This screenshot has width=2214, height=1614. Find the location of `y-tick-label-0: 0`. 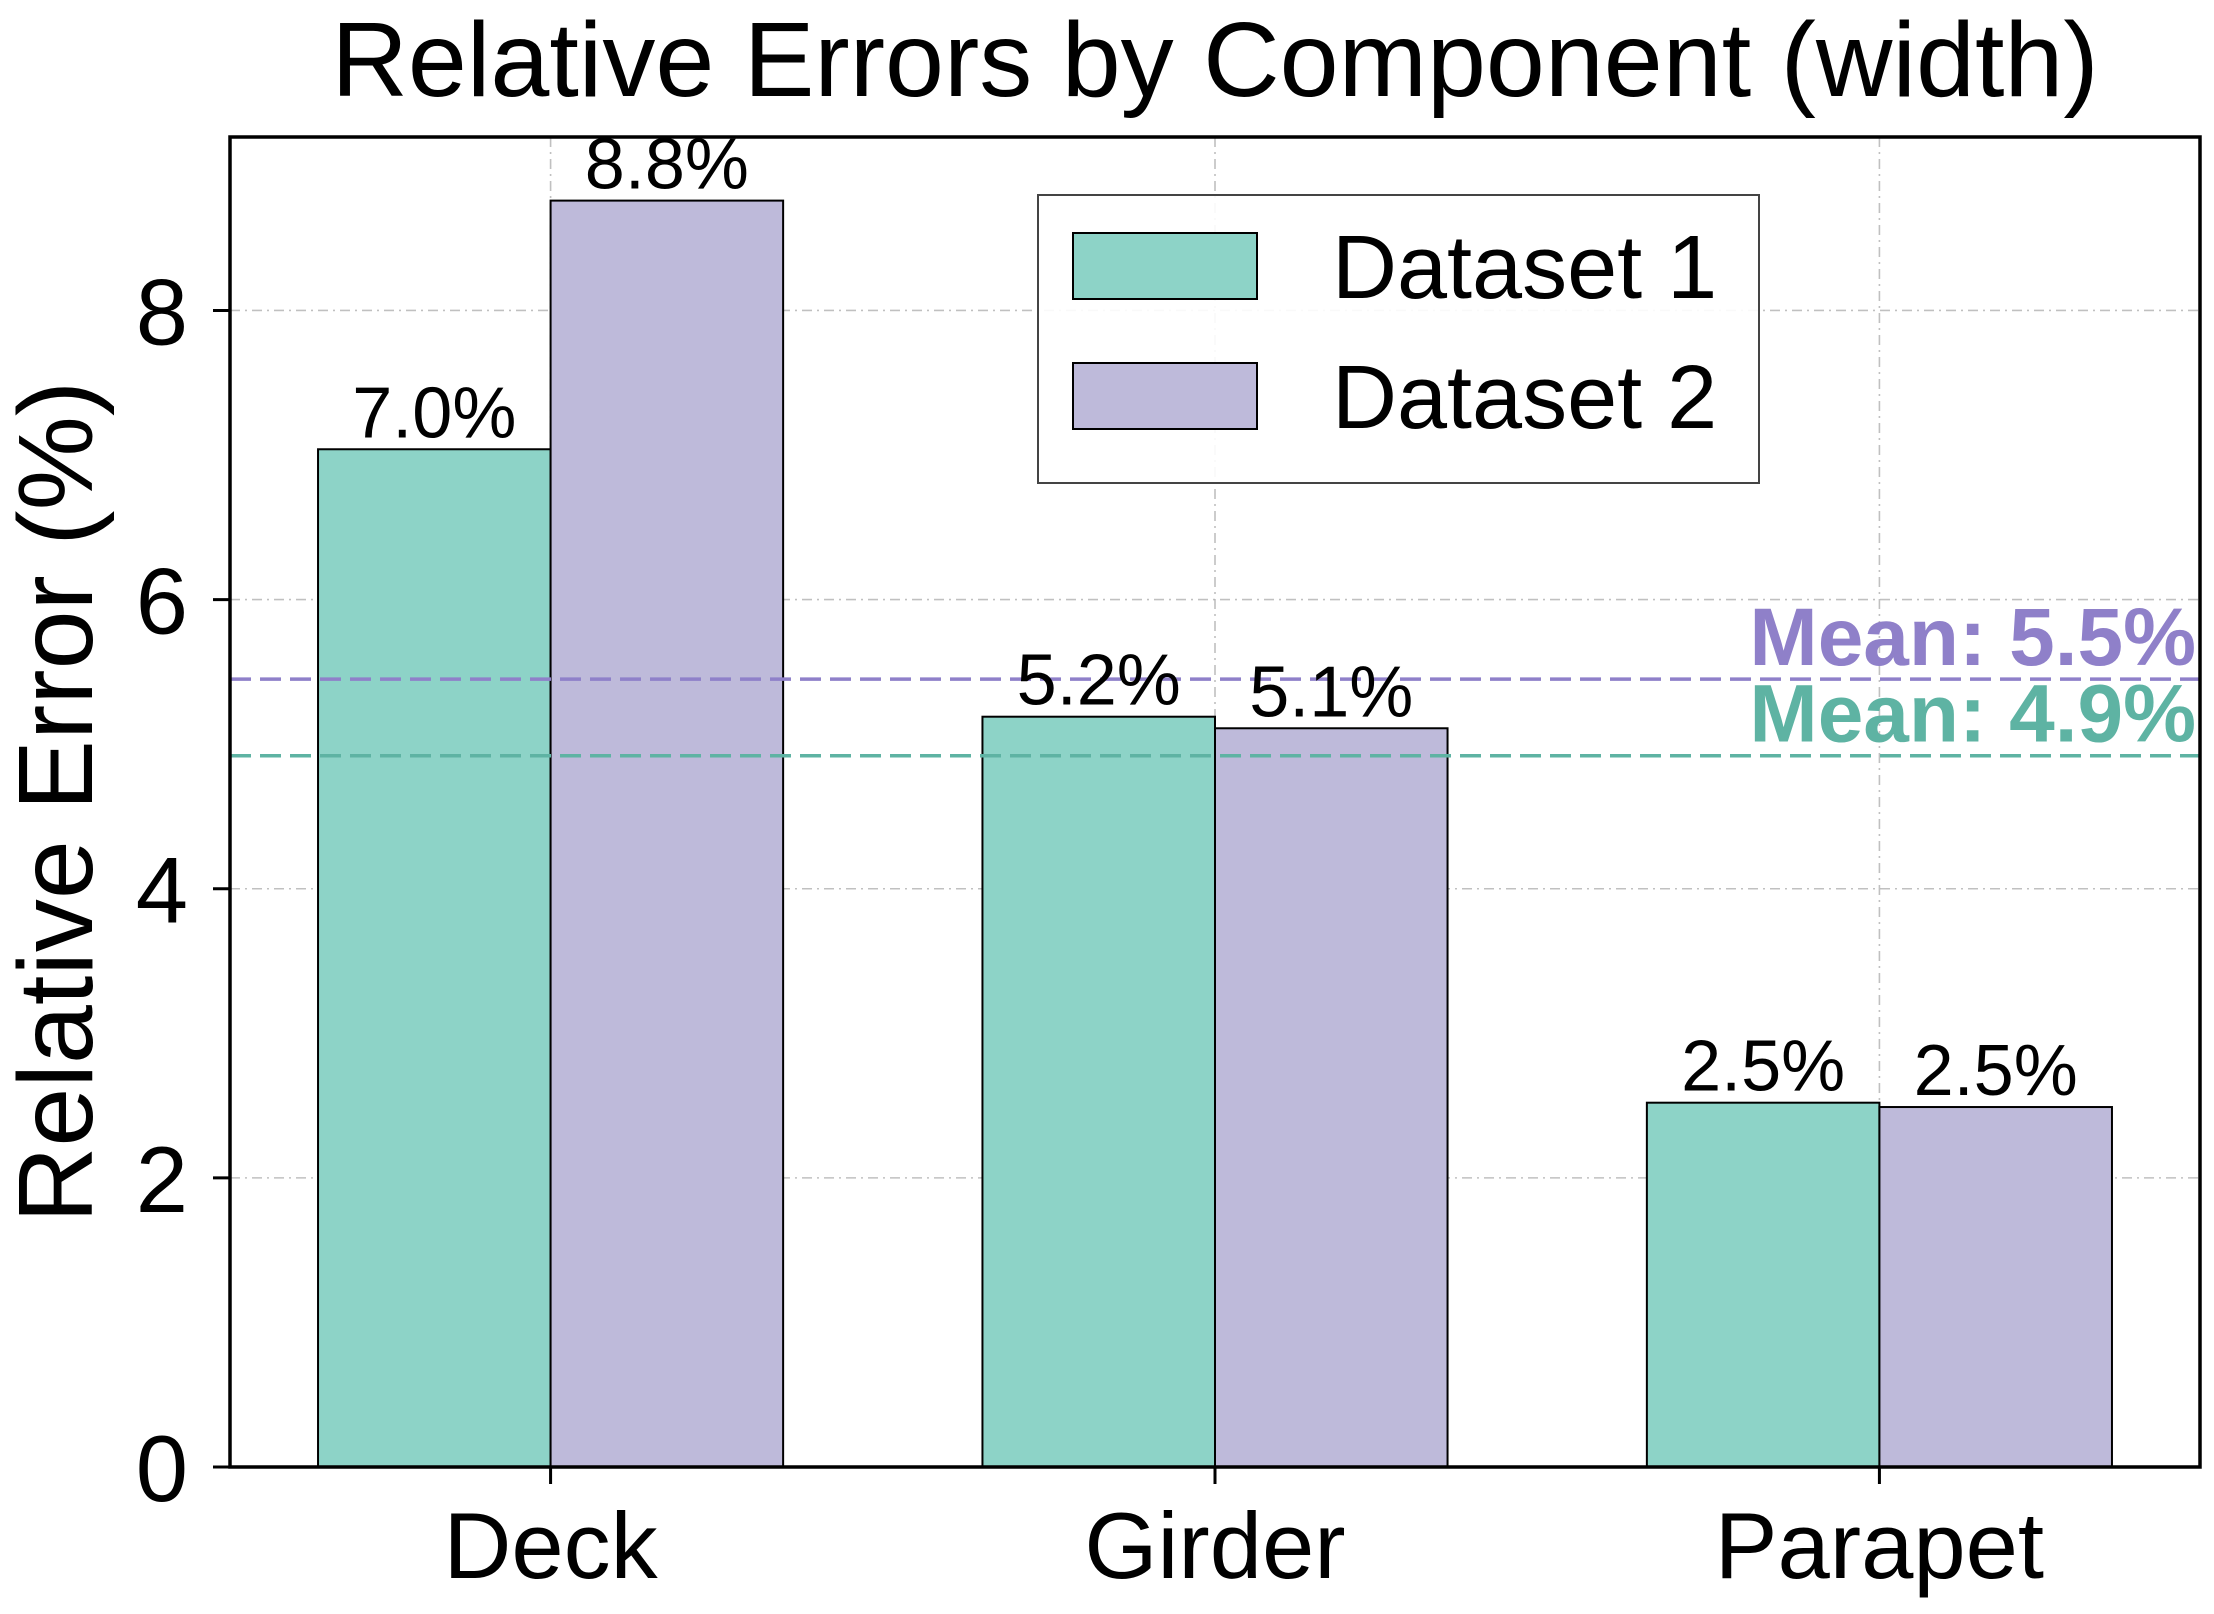

y-tick-label-0: 0 is located at coordinates (162, 1468).